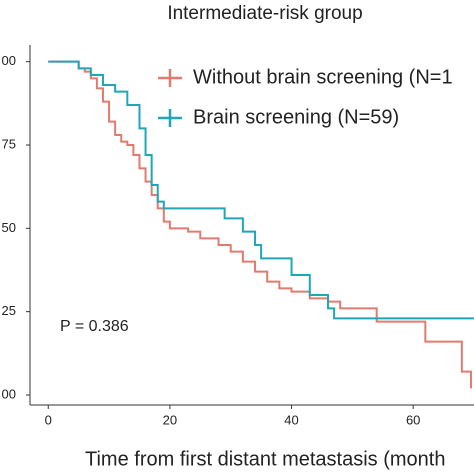 Image resolution: width=474 pixels, height=474 pixels. I want to click on x-tick-label: 20, so click(170, 419).